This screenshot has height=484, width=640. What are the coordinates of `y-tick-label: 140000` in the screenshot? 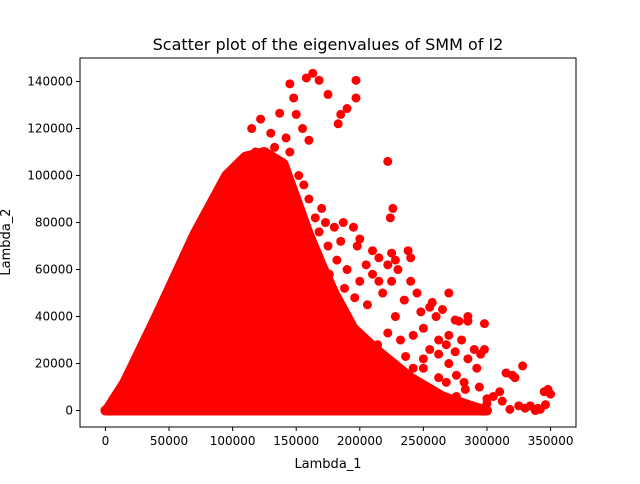 It's located at (50, 82).